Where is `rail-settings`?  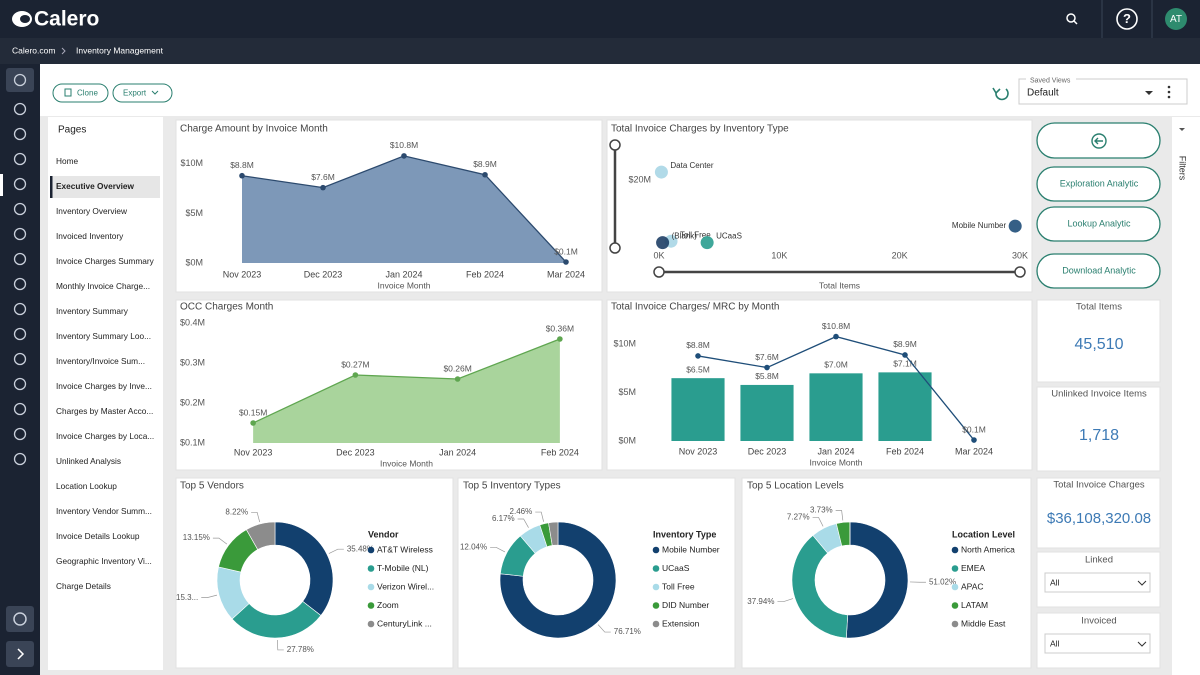 rail-settings is located at coordinates (20, 619).